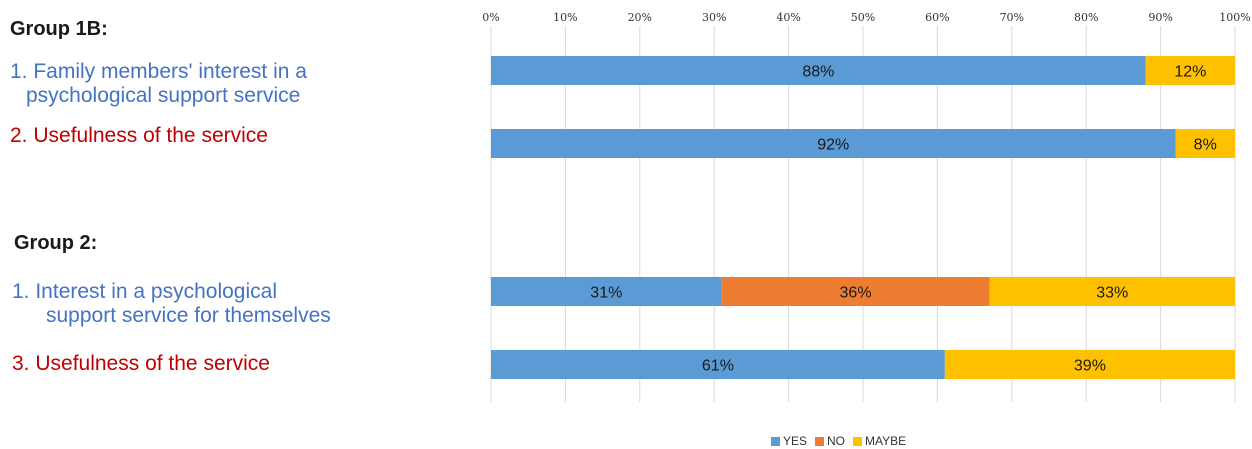 Image resolution: width=1252 pixels, height=449 pixels. I want to click on x-tick-label: 20%, so click(640, 17).